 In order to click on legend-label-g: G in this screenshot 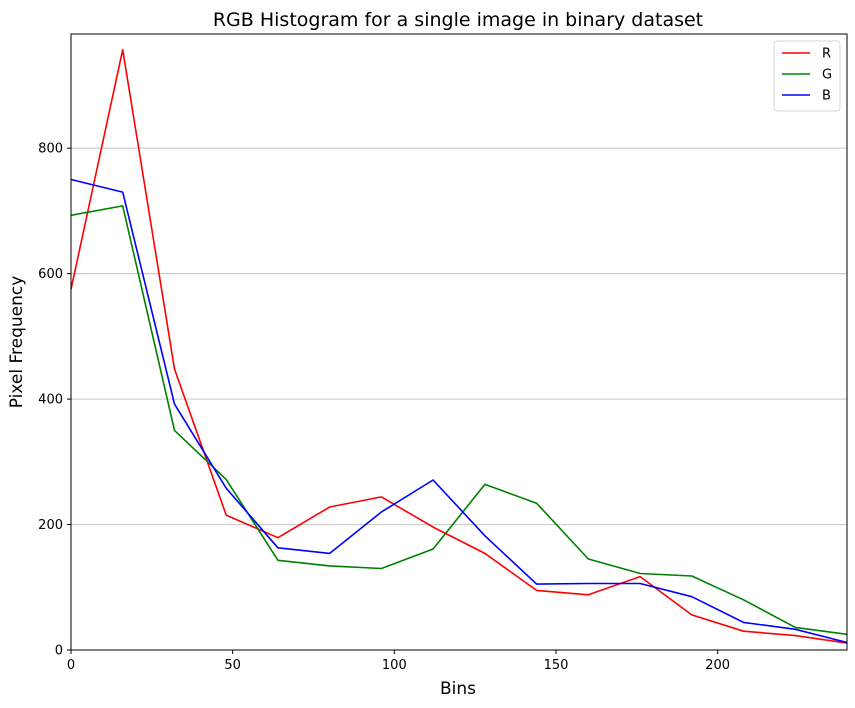, I will do `click(827, 75)`.